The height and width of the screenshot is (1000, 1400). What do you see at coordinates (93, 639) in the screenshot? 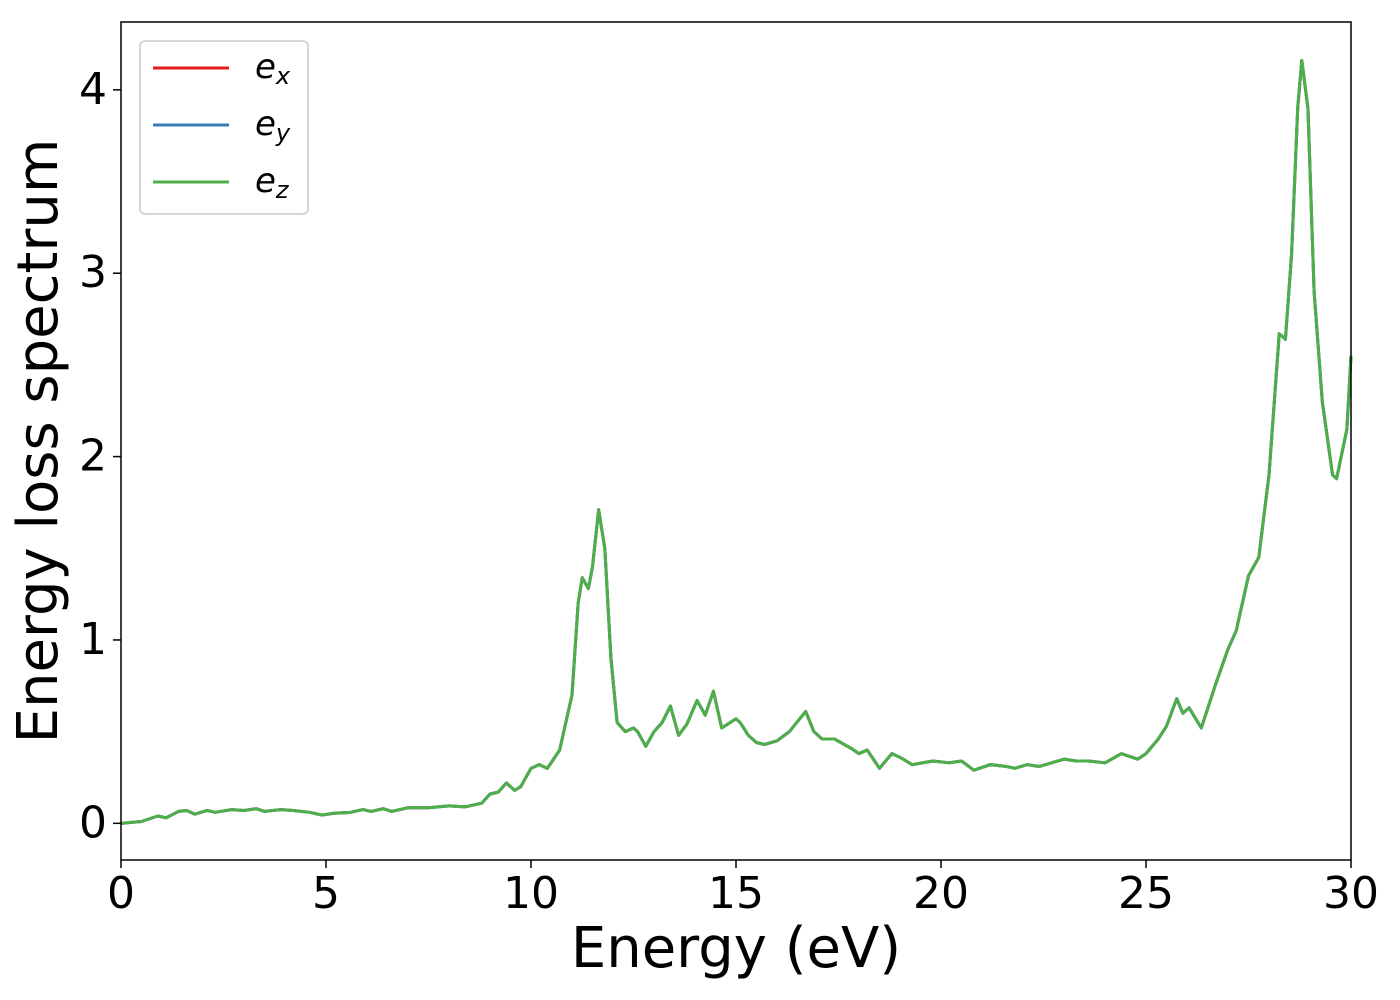
I see `y-tick-label: 1` at bounding box center [93, 639].